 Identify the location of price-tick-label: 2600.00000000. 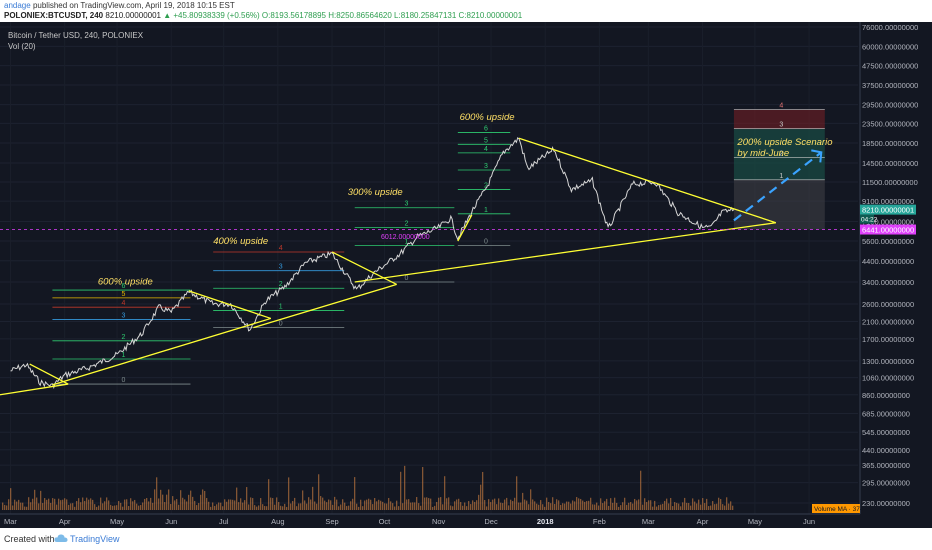
(888, 304).